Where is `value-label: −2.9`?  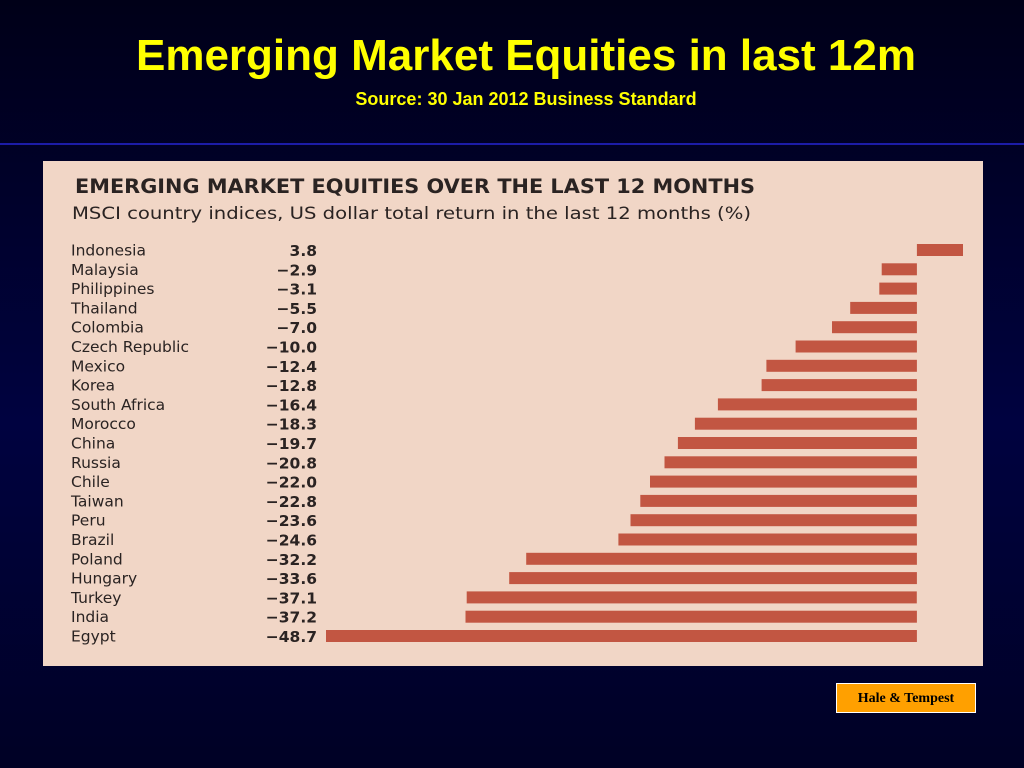 value-label: −2.9 is located at coordinates (297, 270).